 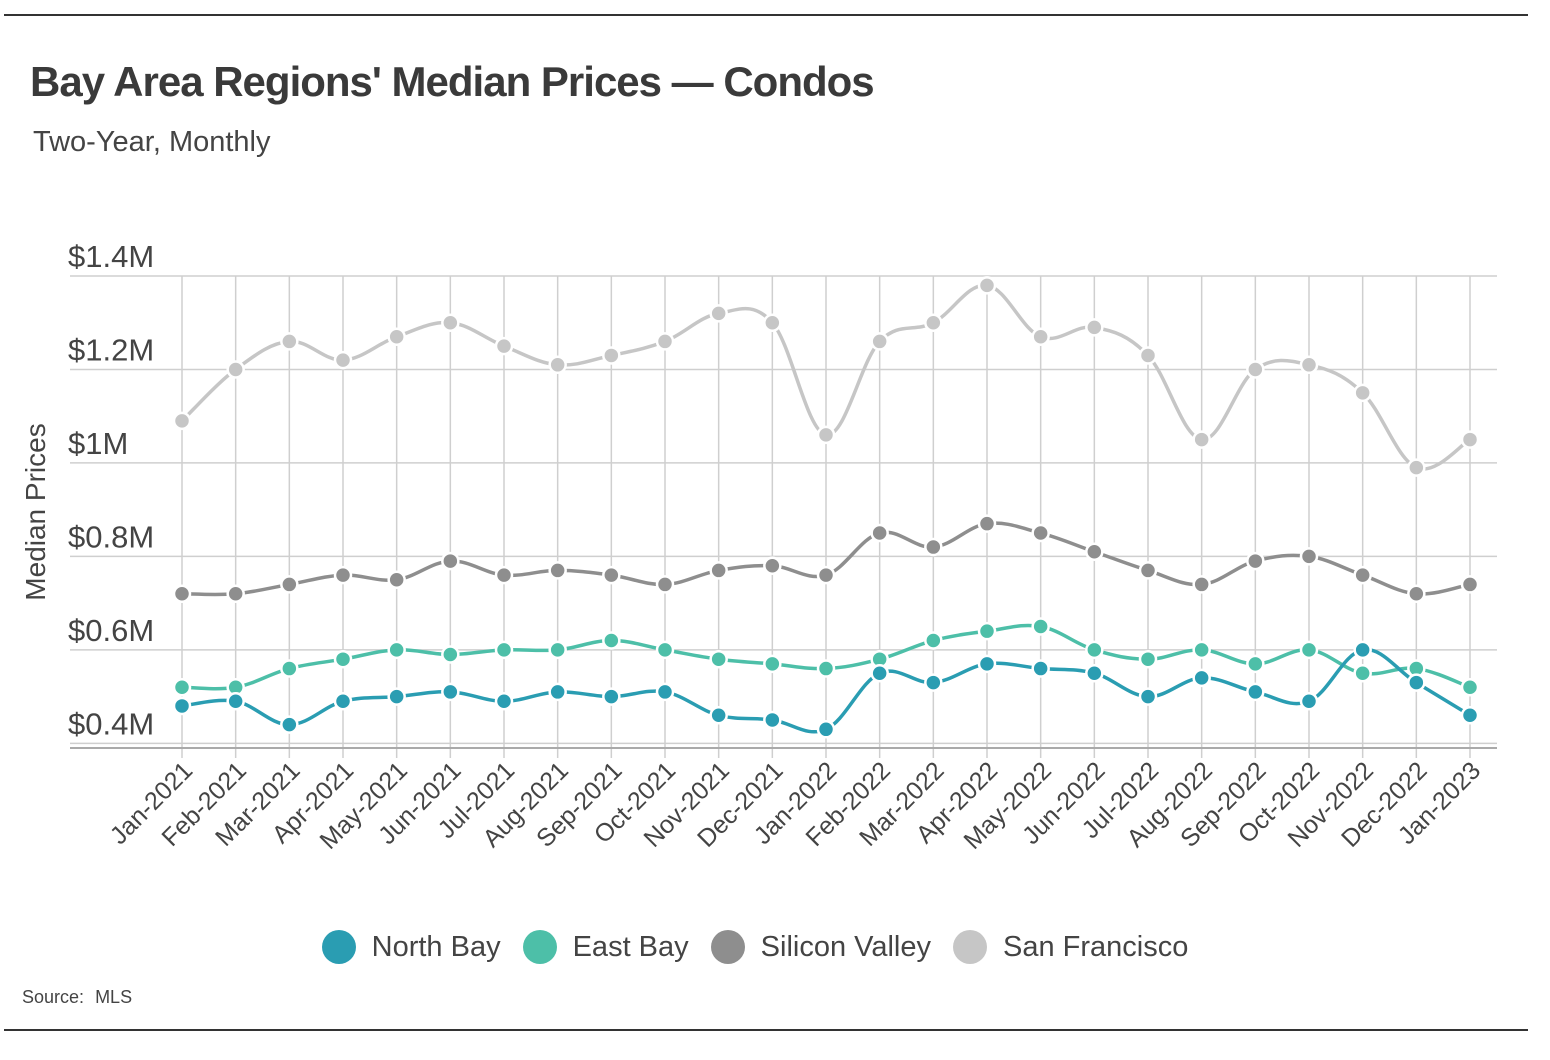 What do you see at coordinates (396, 580) in the screenshot?
I see `point-silicon-valley-may-2021` at bounding box center [396, 580].